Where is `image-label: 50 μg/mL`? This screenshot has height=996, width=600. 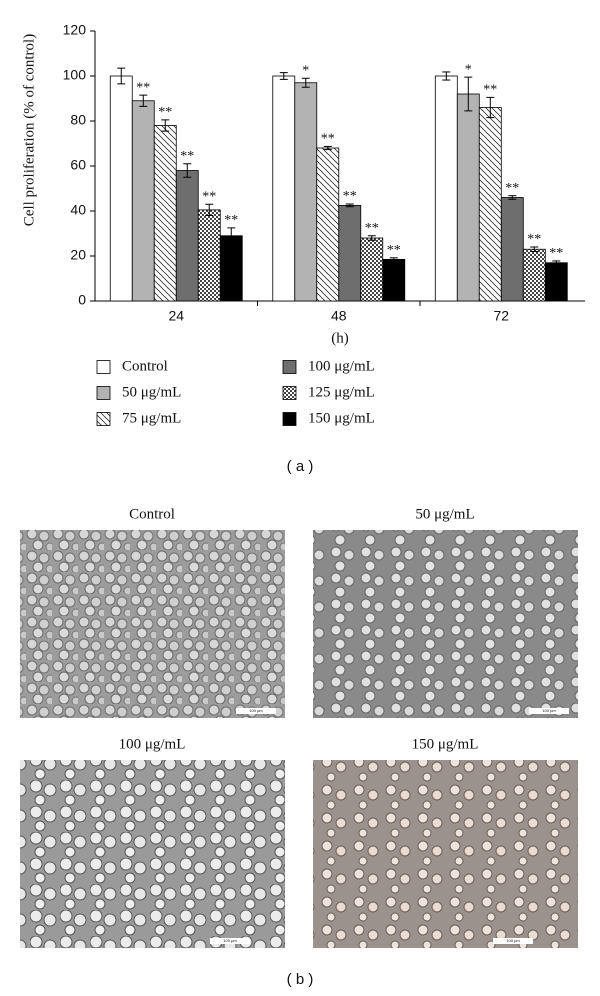 image-label: 50 μg/mL is located at coordinates (444, 514).